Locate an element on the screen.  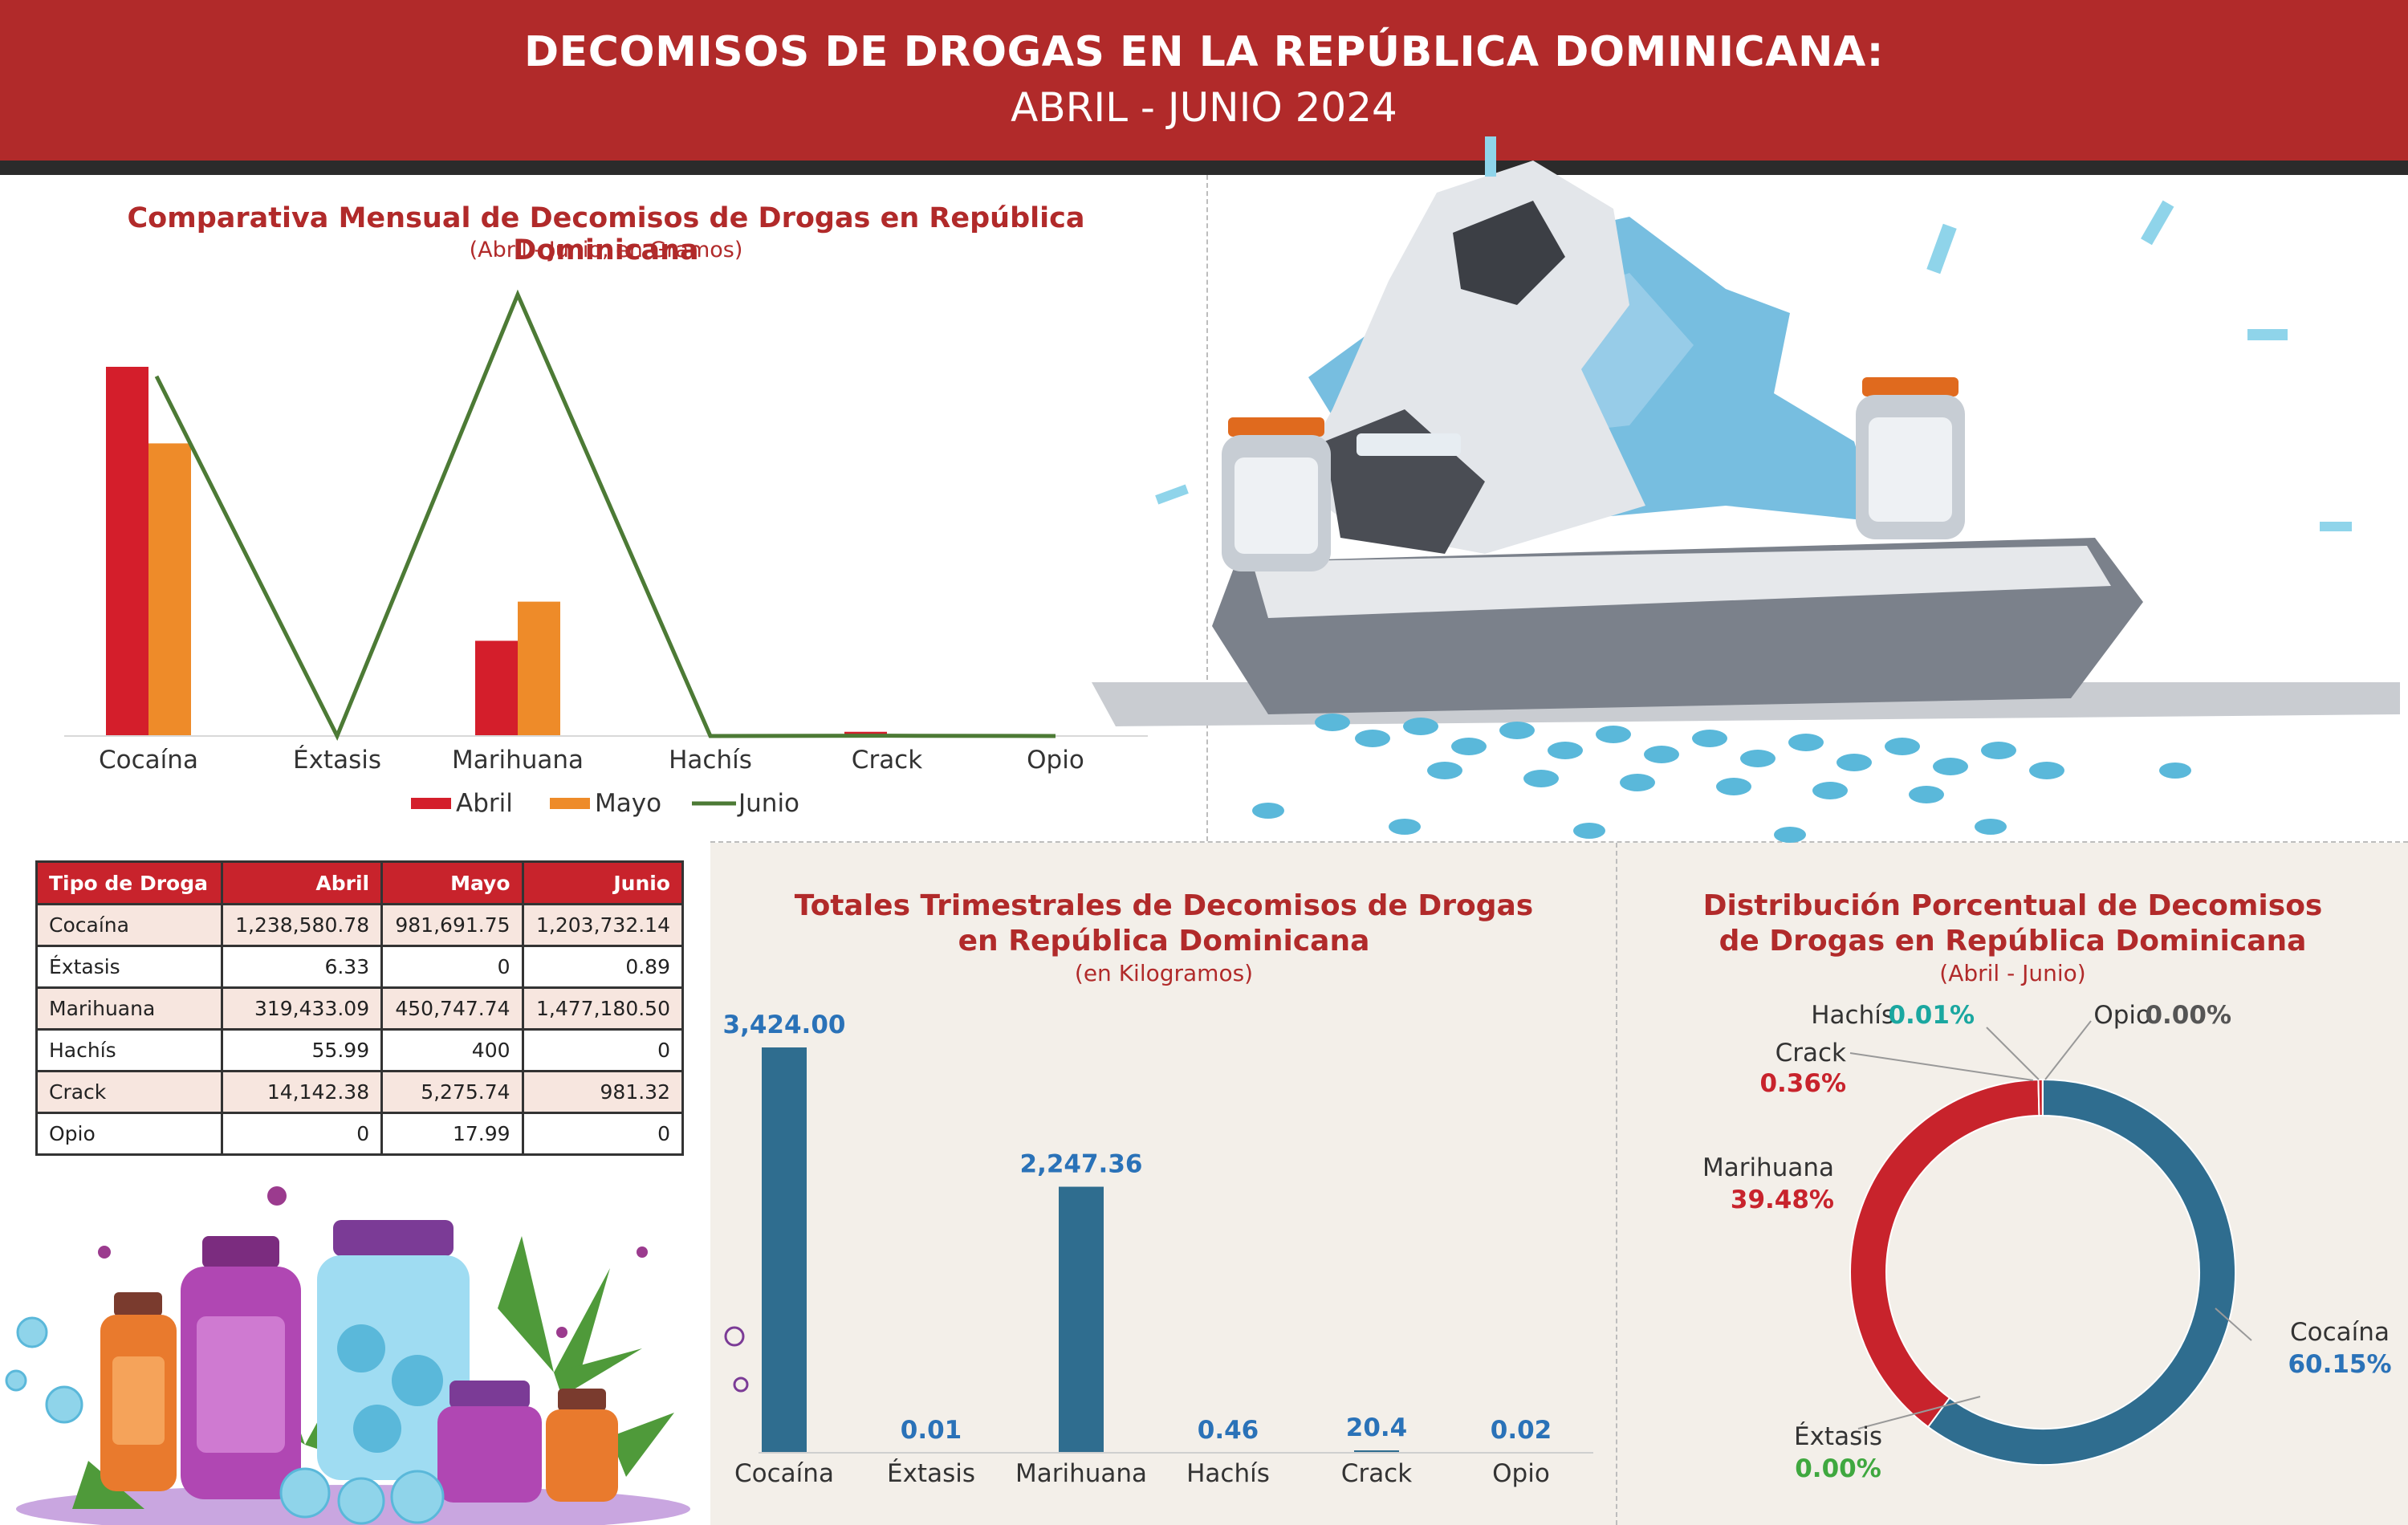
totals-chart-subtitle: (en Kilogramos) is located at coordinates (1164, 973).